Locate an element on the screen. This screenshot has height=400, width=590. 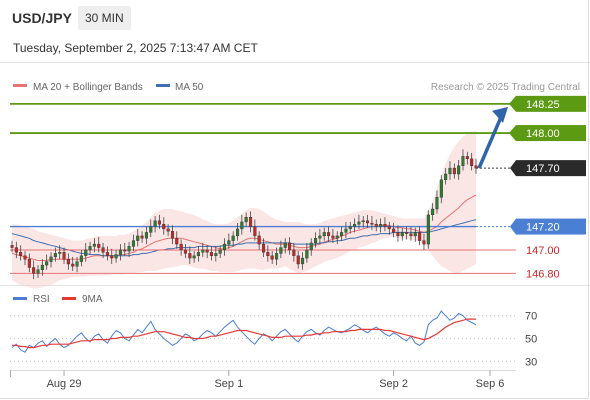
x-tick-label: Sep 1 is located at coordinates (228, 384).